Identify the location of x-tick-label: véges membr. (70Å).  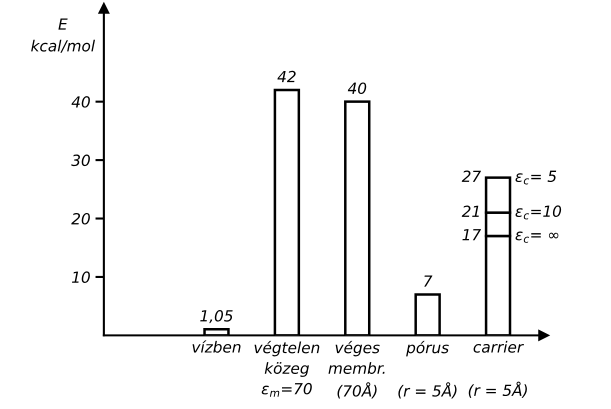
(356, 369).